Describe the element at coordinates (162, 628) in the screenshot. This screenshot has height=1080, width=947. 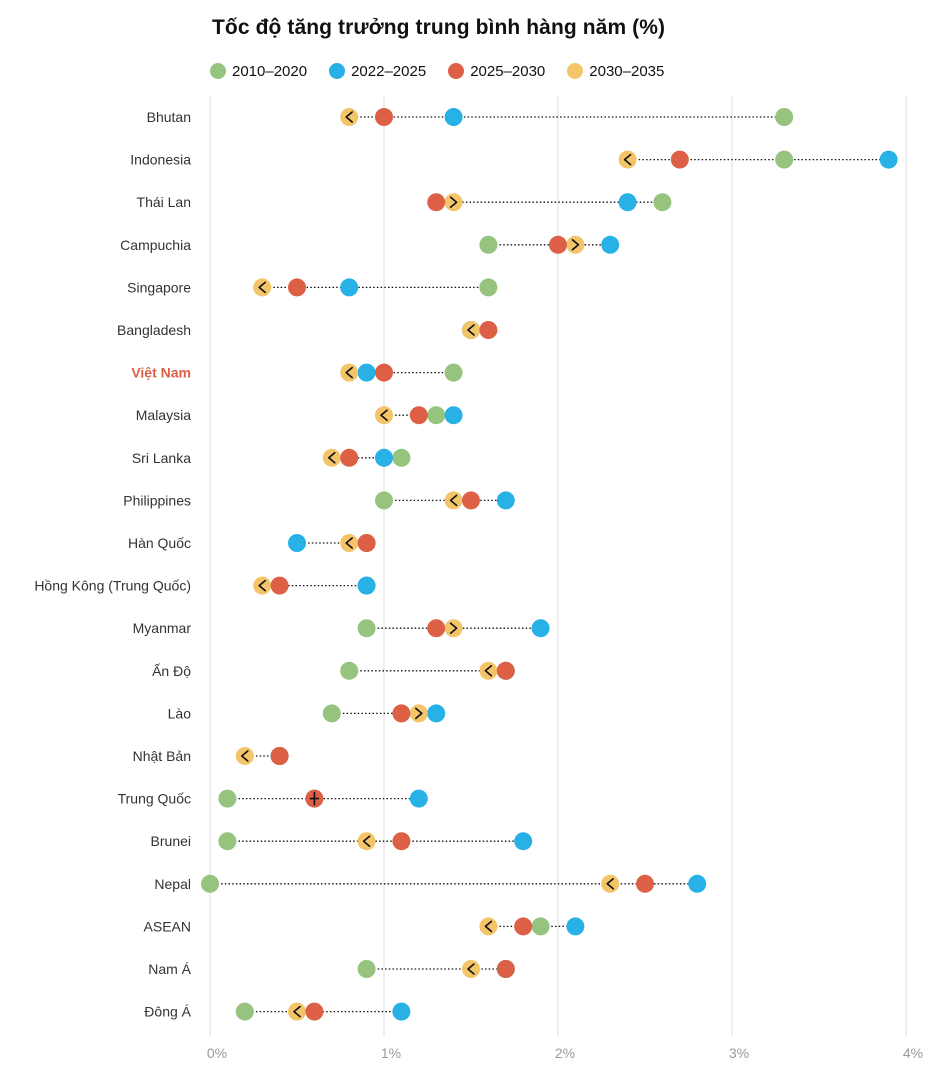
I see `row-label-myanmar: Myanmar` at that location.